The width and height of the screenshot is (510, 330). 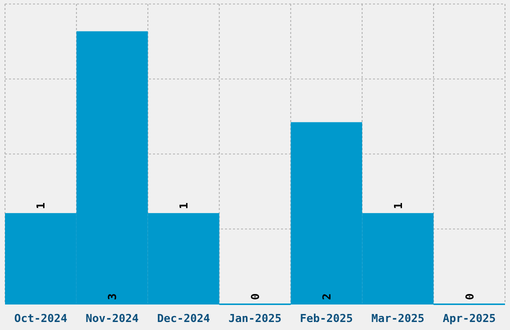 What do you see at coordinates (469, 318) in the screenshot?
I see `x-tick-label: Apr-2025` at bounding box center [469, 318].